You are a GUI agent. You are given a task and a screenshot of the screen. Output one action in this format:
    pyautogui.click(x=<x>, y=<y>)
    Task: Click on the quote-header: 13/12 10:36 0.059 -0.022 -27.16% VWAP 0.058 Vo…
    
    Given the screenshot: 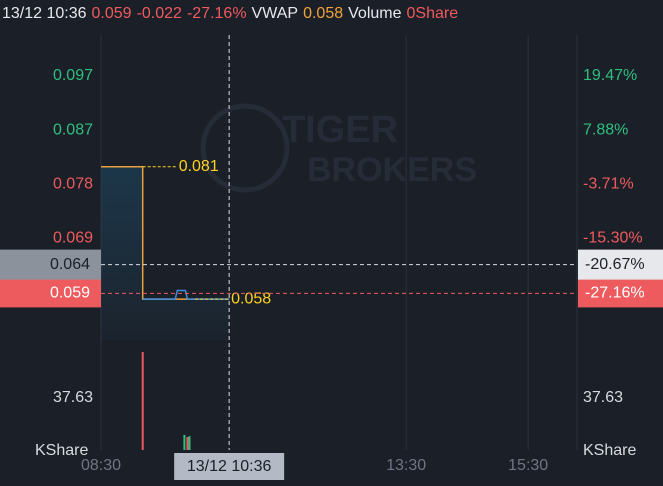 What is the action you would take?
    pyautogui.click(x=232, y=14)
    